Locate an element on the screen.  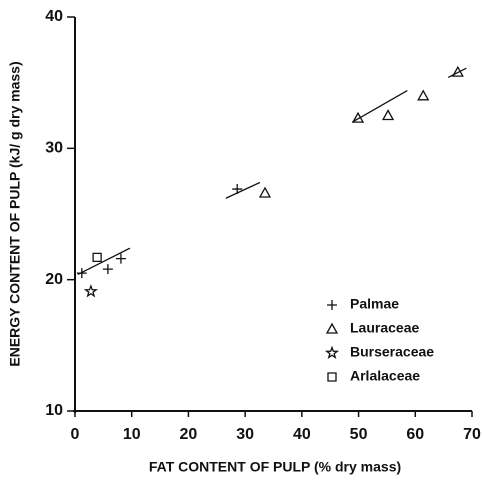
legend-label: Palmae is located at coordinates (374, 304).